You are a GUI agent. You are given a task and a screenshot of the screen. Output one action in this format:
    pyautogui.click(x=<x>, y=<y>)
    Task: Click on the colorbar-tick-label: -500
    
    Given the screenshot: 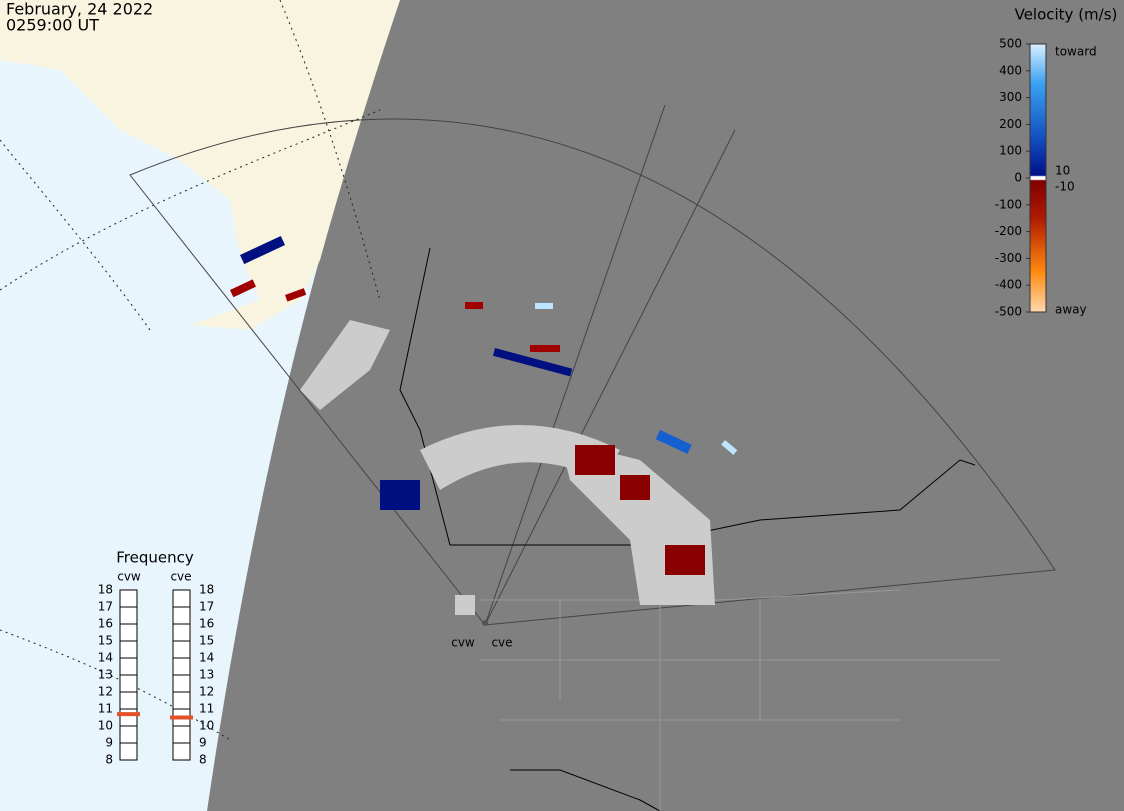 What is the action you would take?
    pyautogui.click(x=1008, y=312)
    